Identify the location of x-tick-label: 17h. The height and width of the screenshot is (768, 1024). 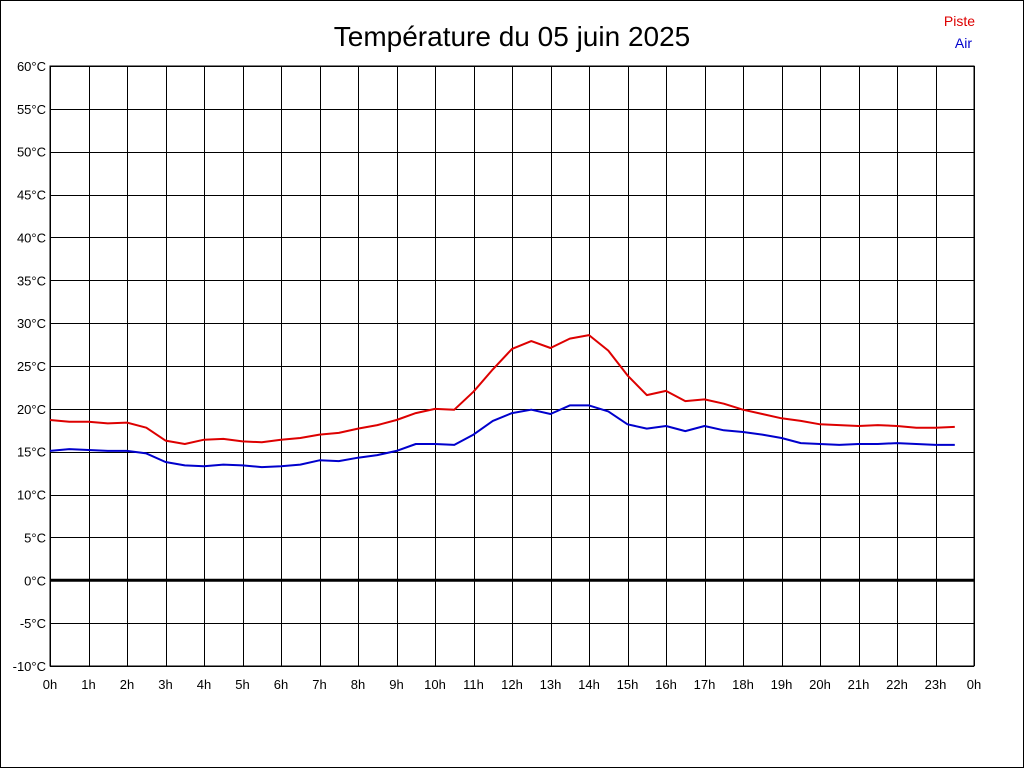
(705, 684).